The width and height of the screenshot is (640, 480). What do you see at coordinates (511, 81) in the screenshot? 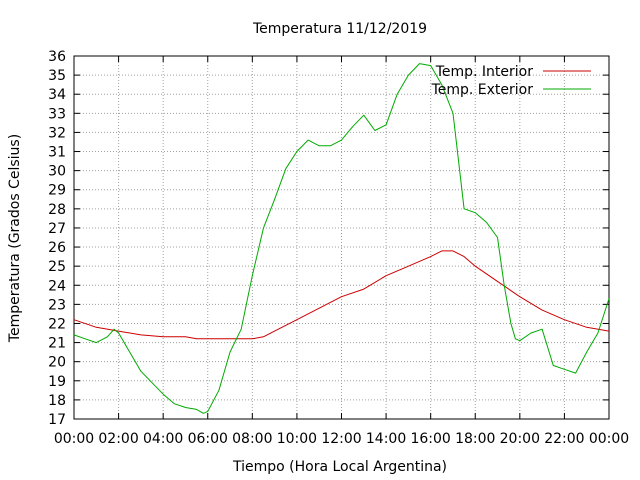
I see `legend: Temp. Interior Temp. Exterior` at bounding box center [511, 81].